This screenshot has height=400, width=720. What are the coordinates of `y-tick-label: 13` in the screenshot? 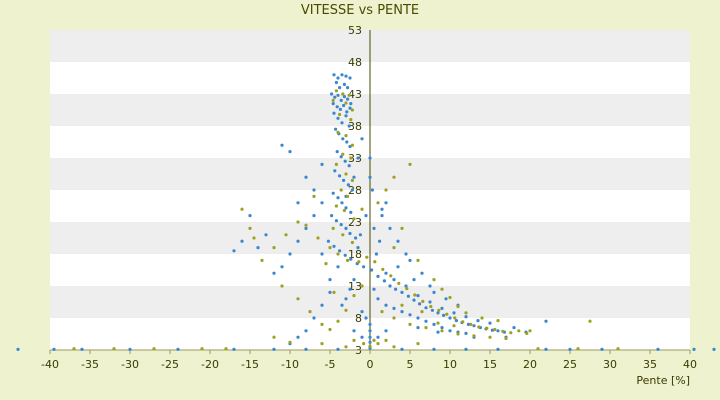 It's located at (355, 286).